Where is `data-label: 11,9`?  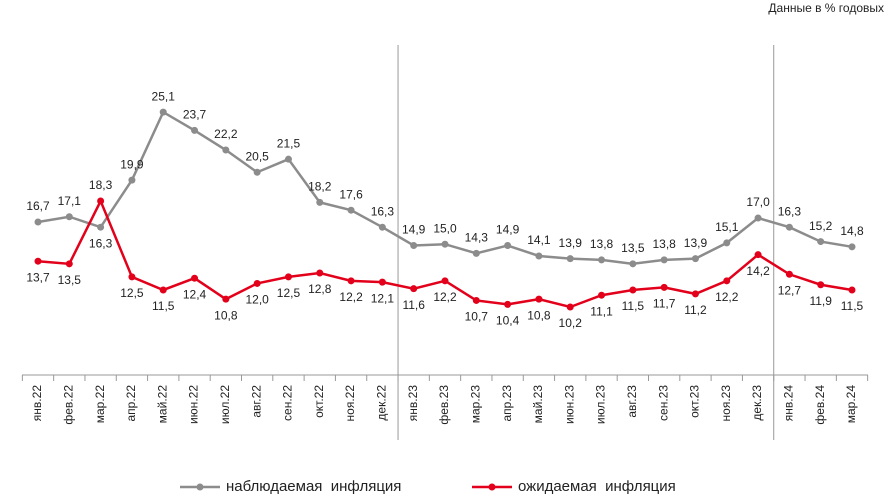
data-label: 11,9 is located at coordinates (820, 301).